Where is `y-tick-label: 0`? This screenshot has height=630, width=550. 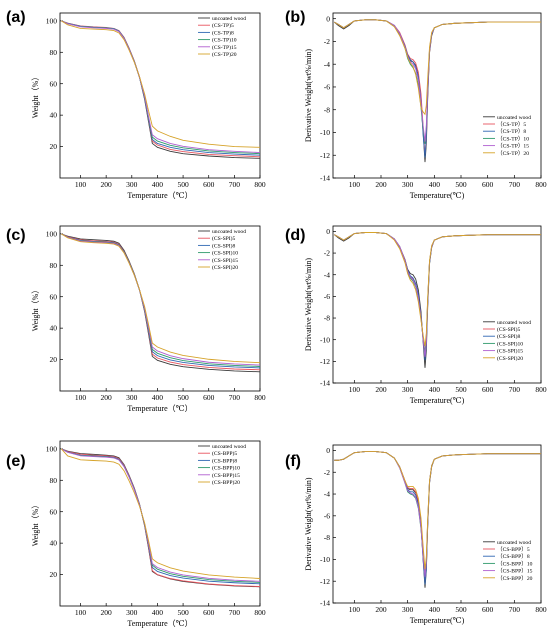 y-tick-label: 0 is located at coordinates (328, 450).